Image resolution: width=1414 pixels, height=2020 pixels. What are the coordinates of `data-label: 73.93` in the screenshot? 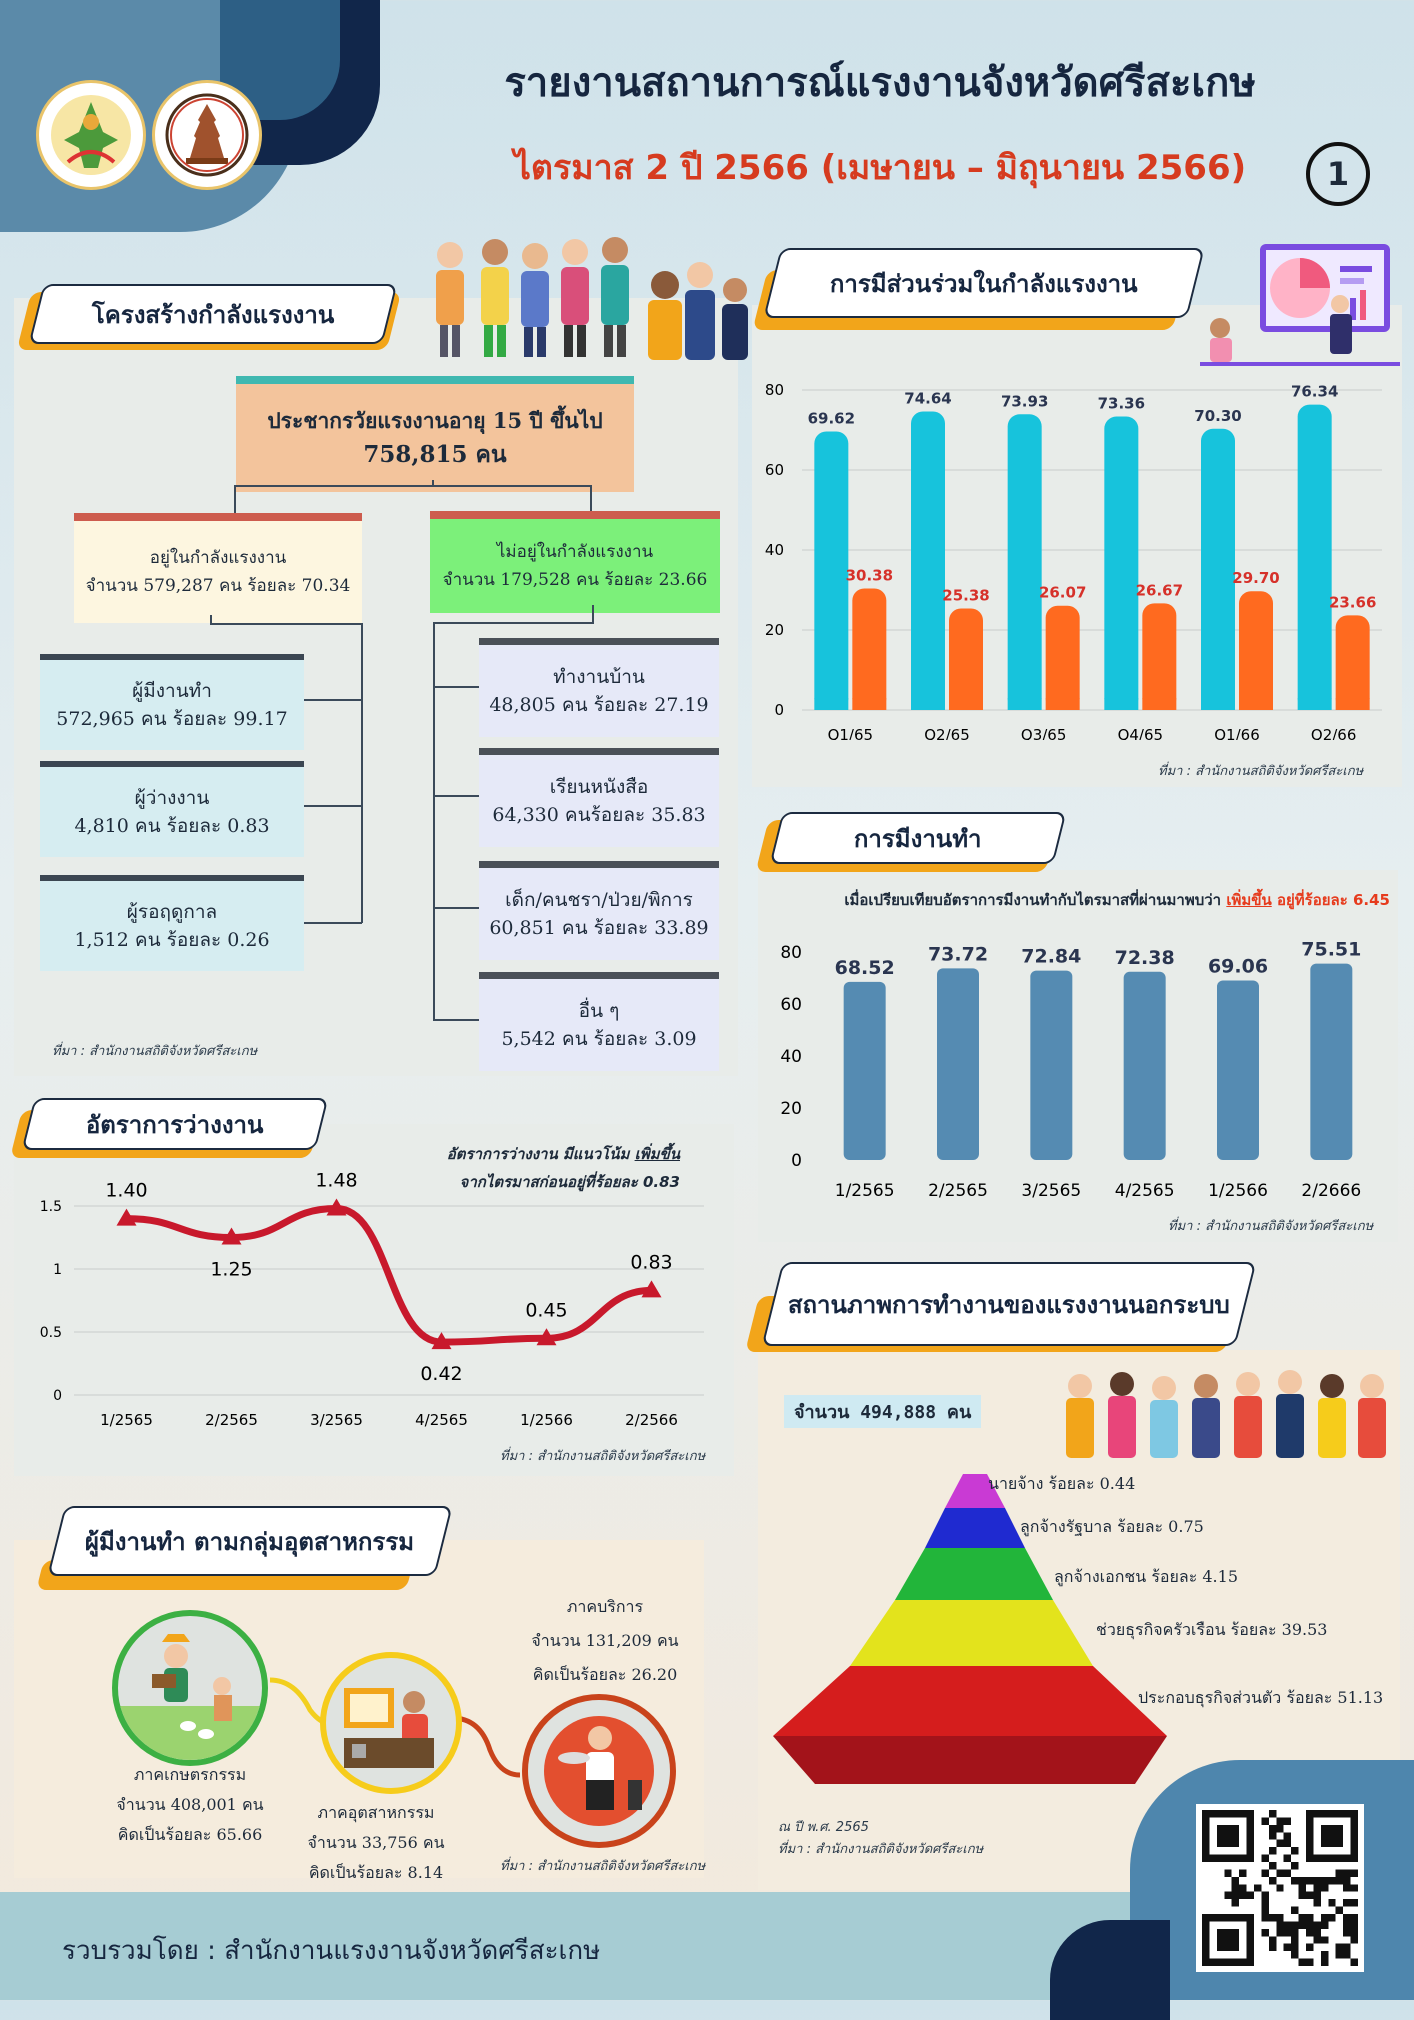 It's located at (1024, 401).